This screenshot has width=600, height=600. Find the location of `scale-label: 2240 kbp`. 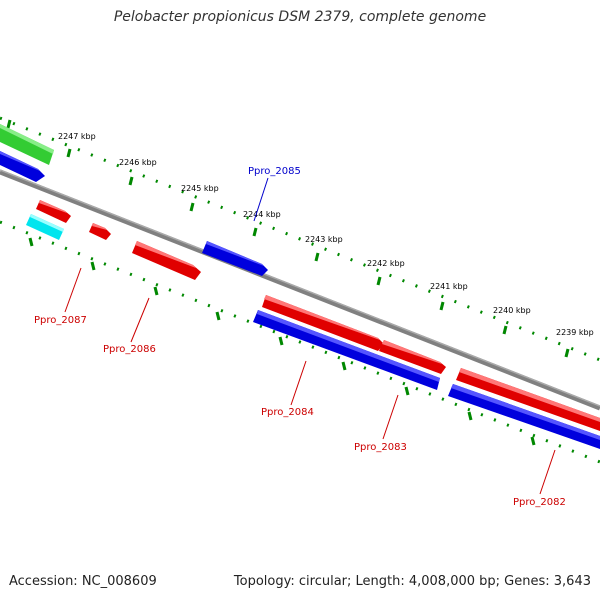

scale-label: 2240 kbp is located at coordinates (512, 310).